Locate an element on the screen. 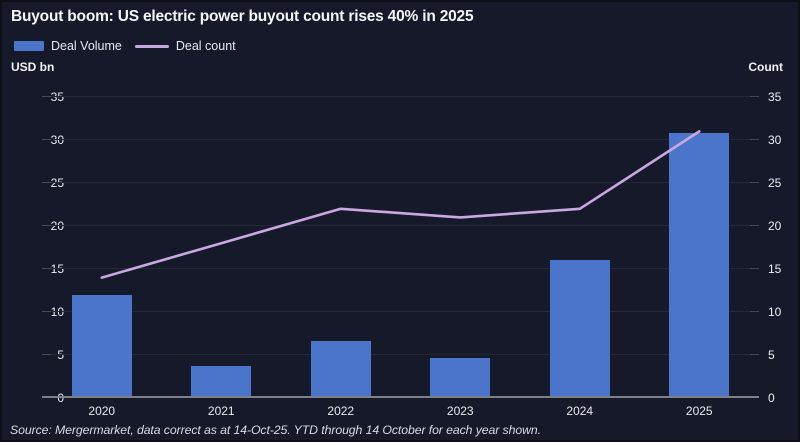  legend-label: Deal Volume is located at coordinates (86, 46).